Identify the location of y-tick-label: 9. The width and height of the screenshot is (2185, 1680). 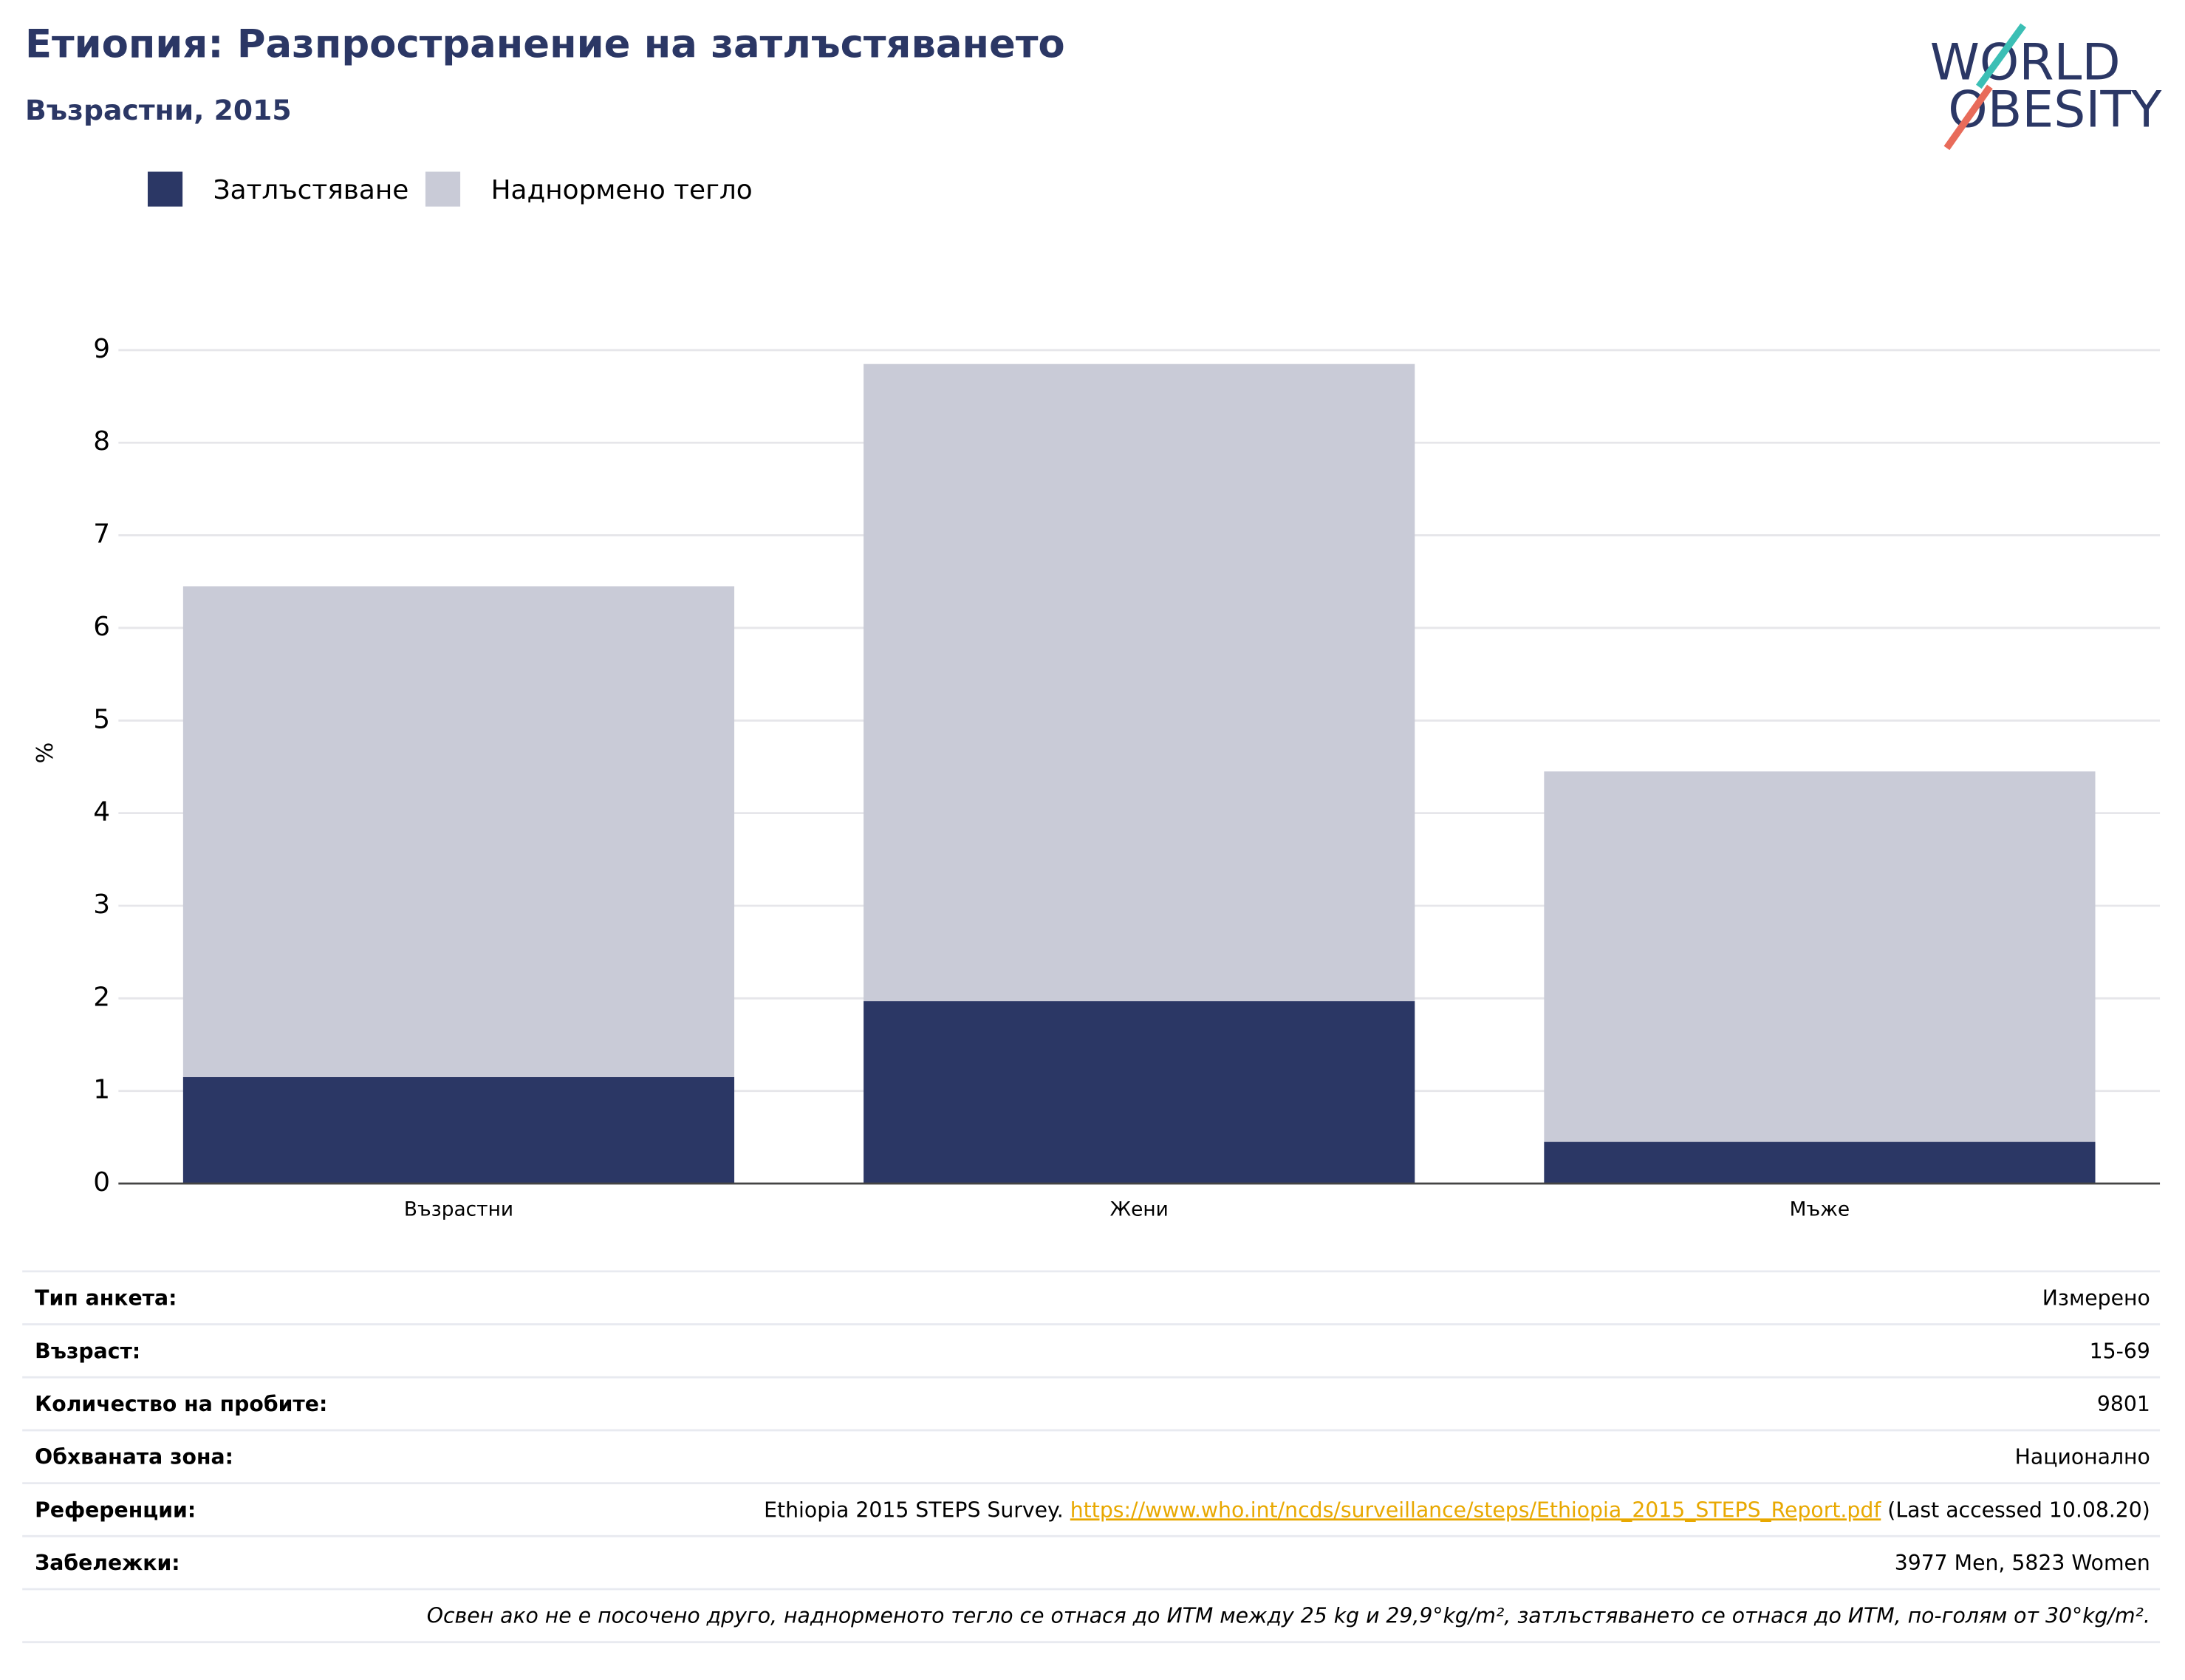
(101, 349).